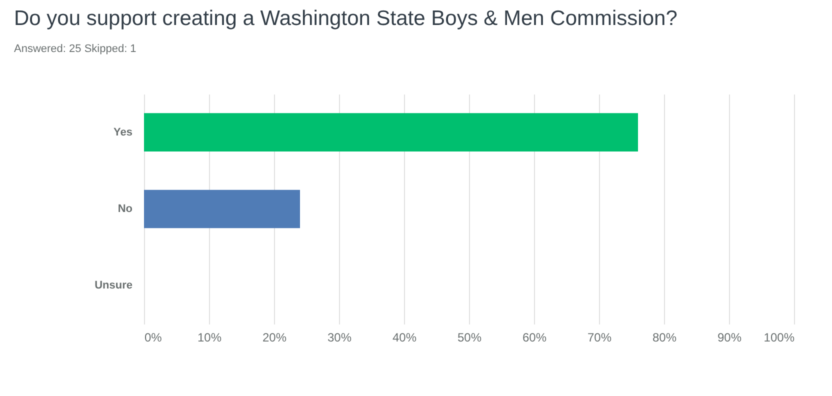 The image size is (832, 396). Describe the element at coordinates (664, 337) in the screenshot. I see `x-tick-label: 80%` at that location.